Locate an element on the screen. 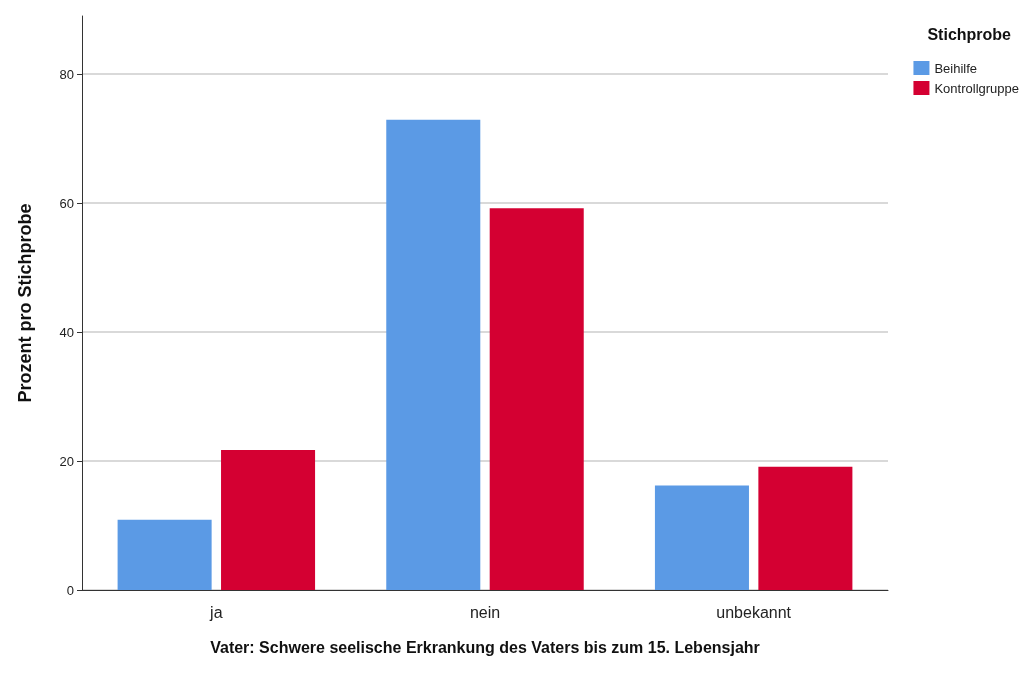  y-tick-label: 0 is located at coordinates (70, 590).